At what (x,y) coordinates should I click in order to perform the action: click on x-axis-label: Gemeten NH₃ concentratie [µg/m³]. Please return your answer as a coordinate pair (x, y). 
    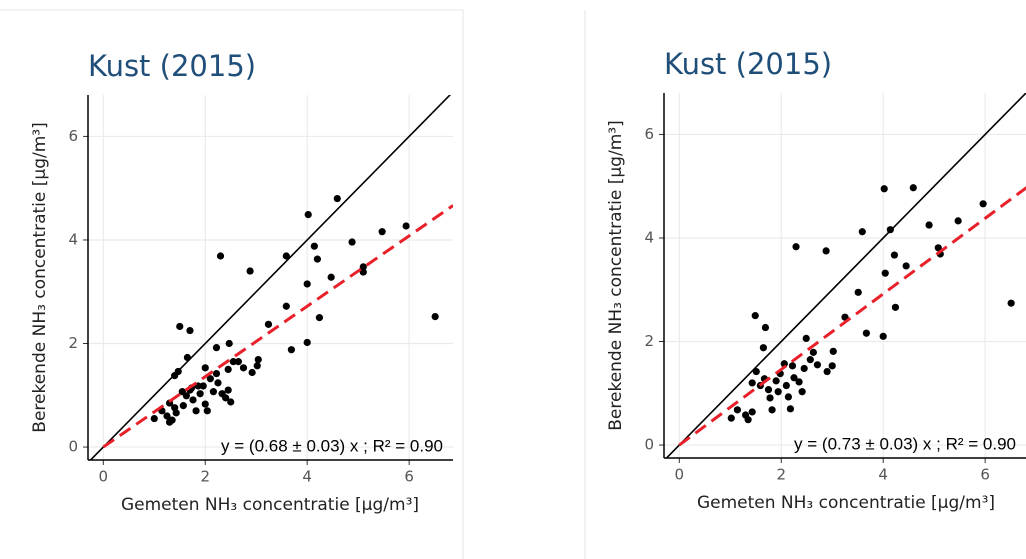
    Looking at the image, I should click on (270, 505).